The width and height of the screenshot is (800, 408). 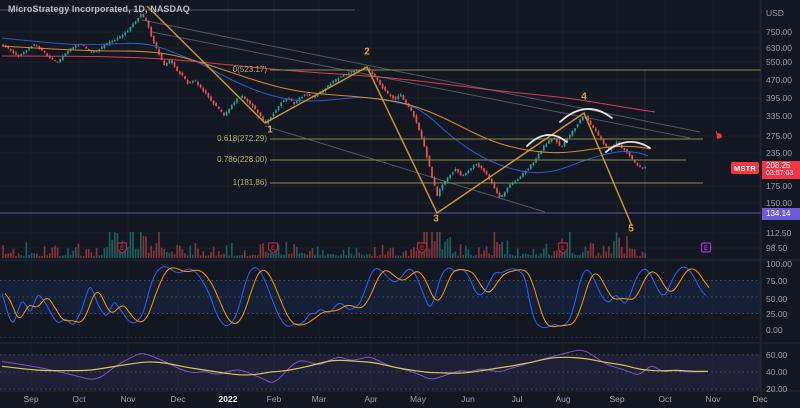 What do you see at coordinates (779, 62) in the screenshot?
I see `axis-tick-label: 550.00` at bounding box center [779, 62].